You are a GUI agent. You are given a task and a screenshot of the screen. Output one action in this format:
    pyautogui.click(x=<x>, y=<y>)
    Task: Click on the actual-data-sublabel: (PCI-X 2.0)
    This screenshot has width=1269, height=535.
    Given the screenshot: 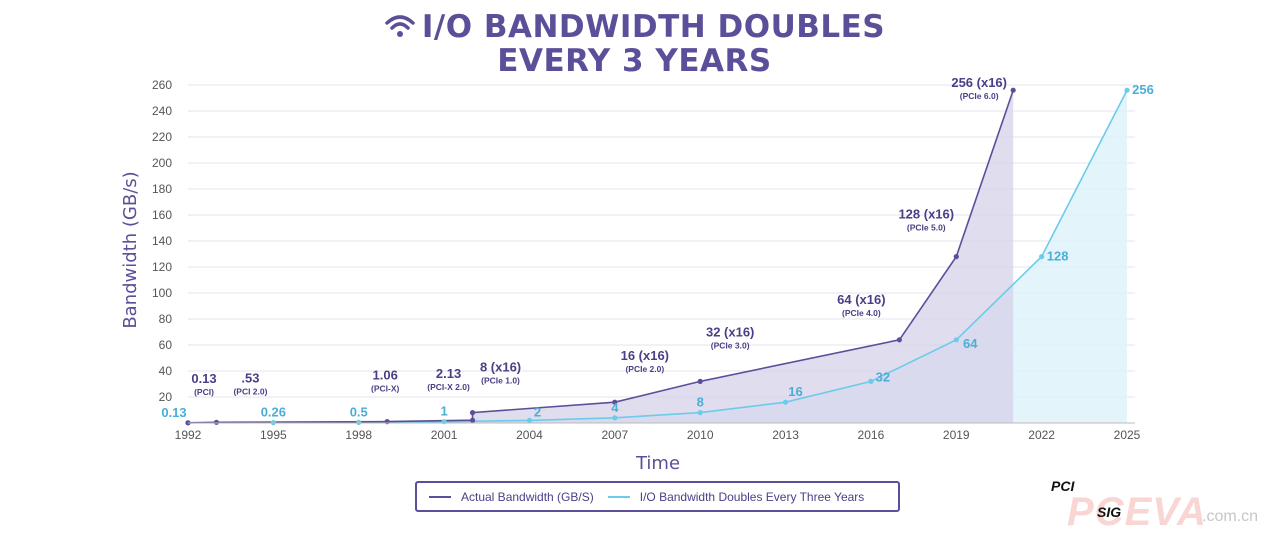 What is the action you would take?
    pyautogui.click(x=448, y=387)
    